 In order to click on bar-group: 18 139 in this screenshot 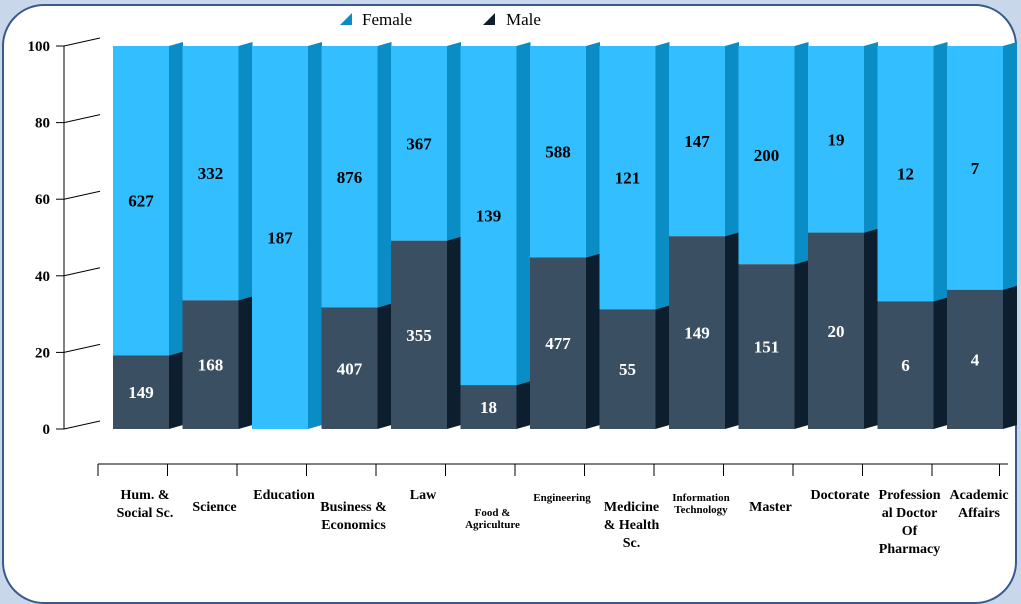, I will do `click(495, 235)`.